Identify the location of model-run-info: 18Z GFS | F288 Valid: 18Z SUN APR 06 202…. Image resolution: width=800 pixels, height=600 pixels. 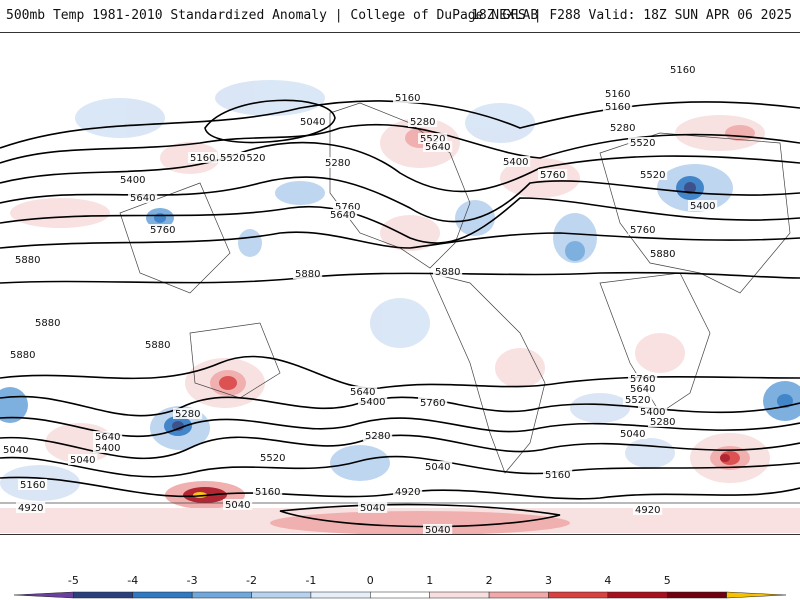
(631, 15).